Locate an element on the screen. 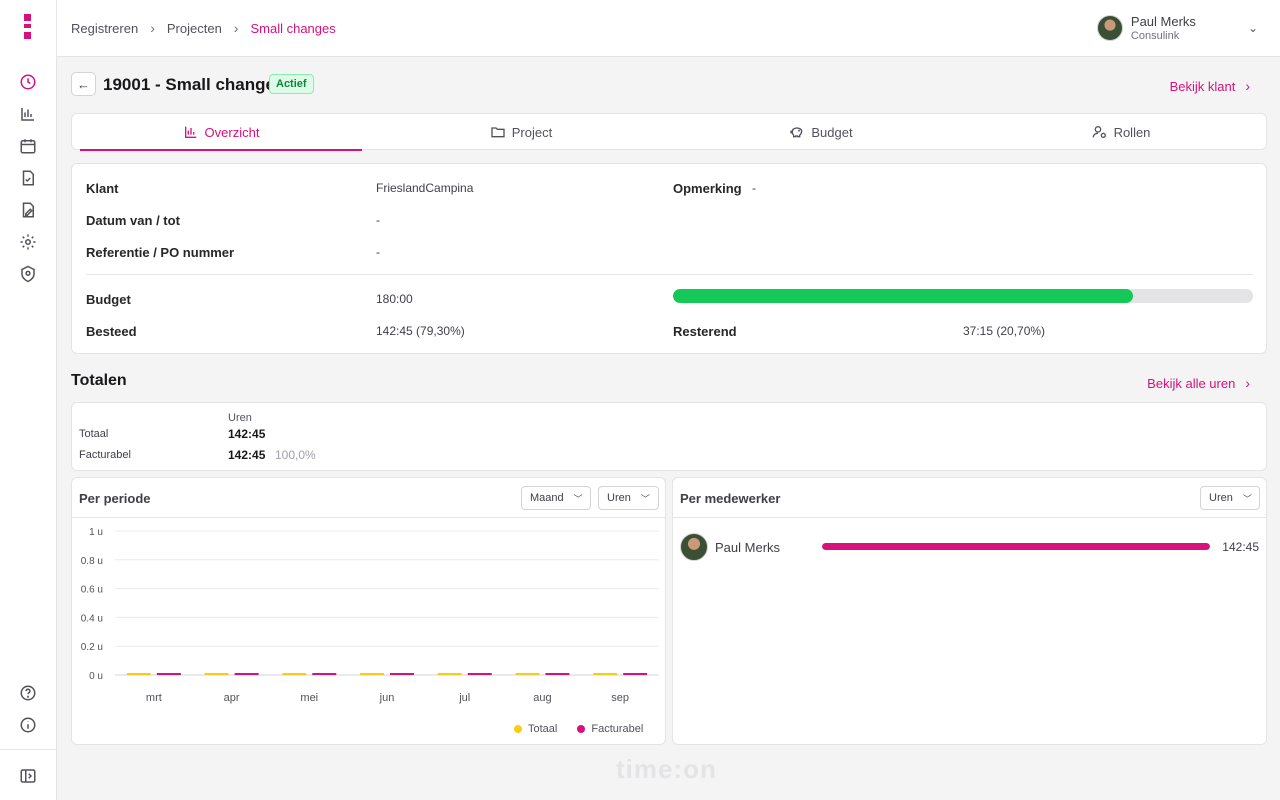 The image size is (1280, 800). period-select-value: Maand is located at coordinates (547, 498).